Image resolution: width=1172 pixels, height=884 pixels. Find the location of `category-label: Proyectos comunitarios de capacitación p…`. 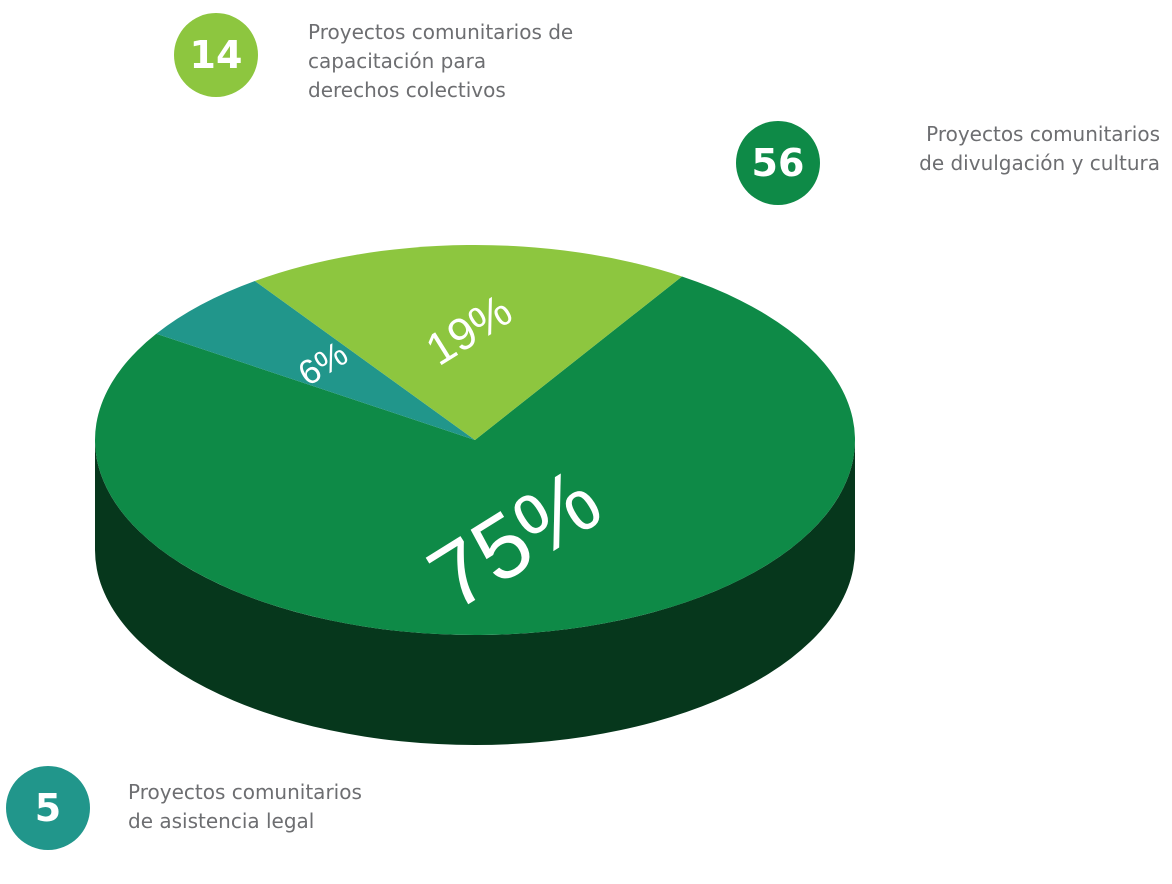

category-label: Proyectos comunitarios de capacitación p… is located at coordinates (441, 61).